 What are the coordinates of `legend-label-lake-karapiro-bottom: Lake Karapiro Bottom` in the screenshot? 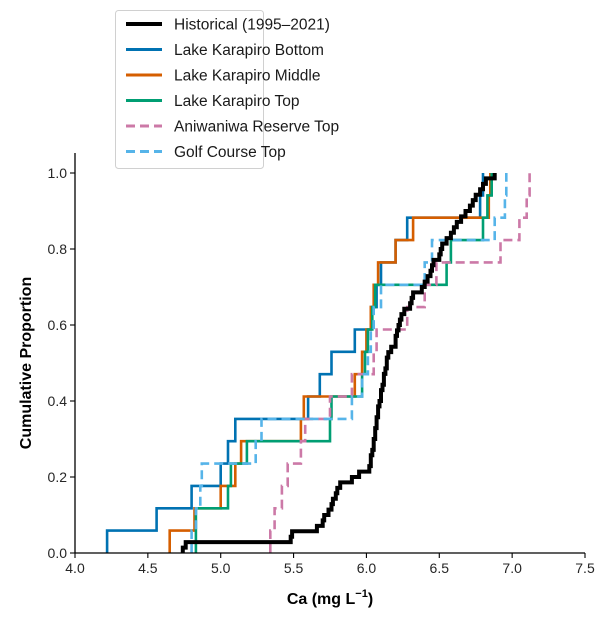 It's located at (249, 50).